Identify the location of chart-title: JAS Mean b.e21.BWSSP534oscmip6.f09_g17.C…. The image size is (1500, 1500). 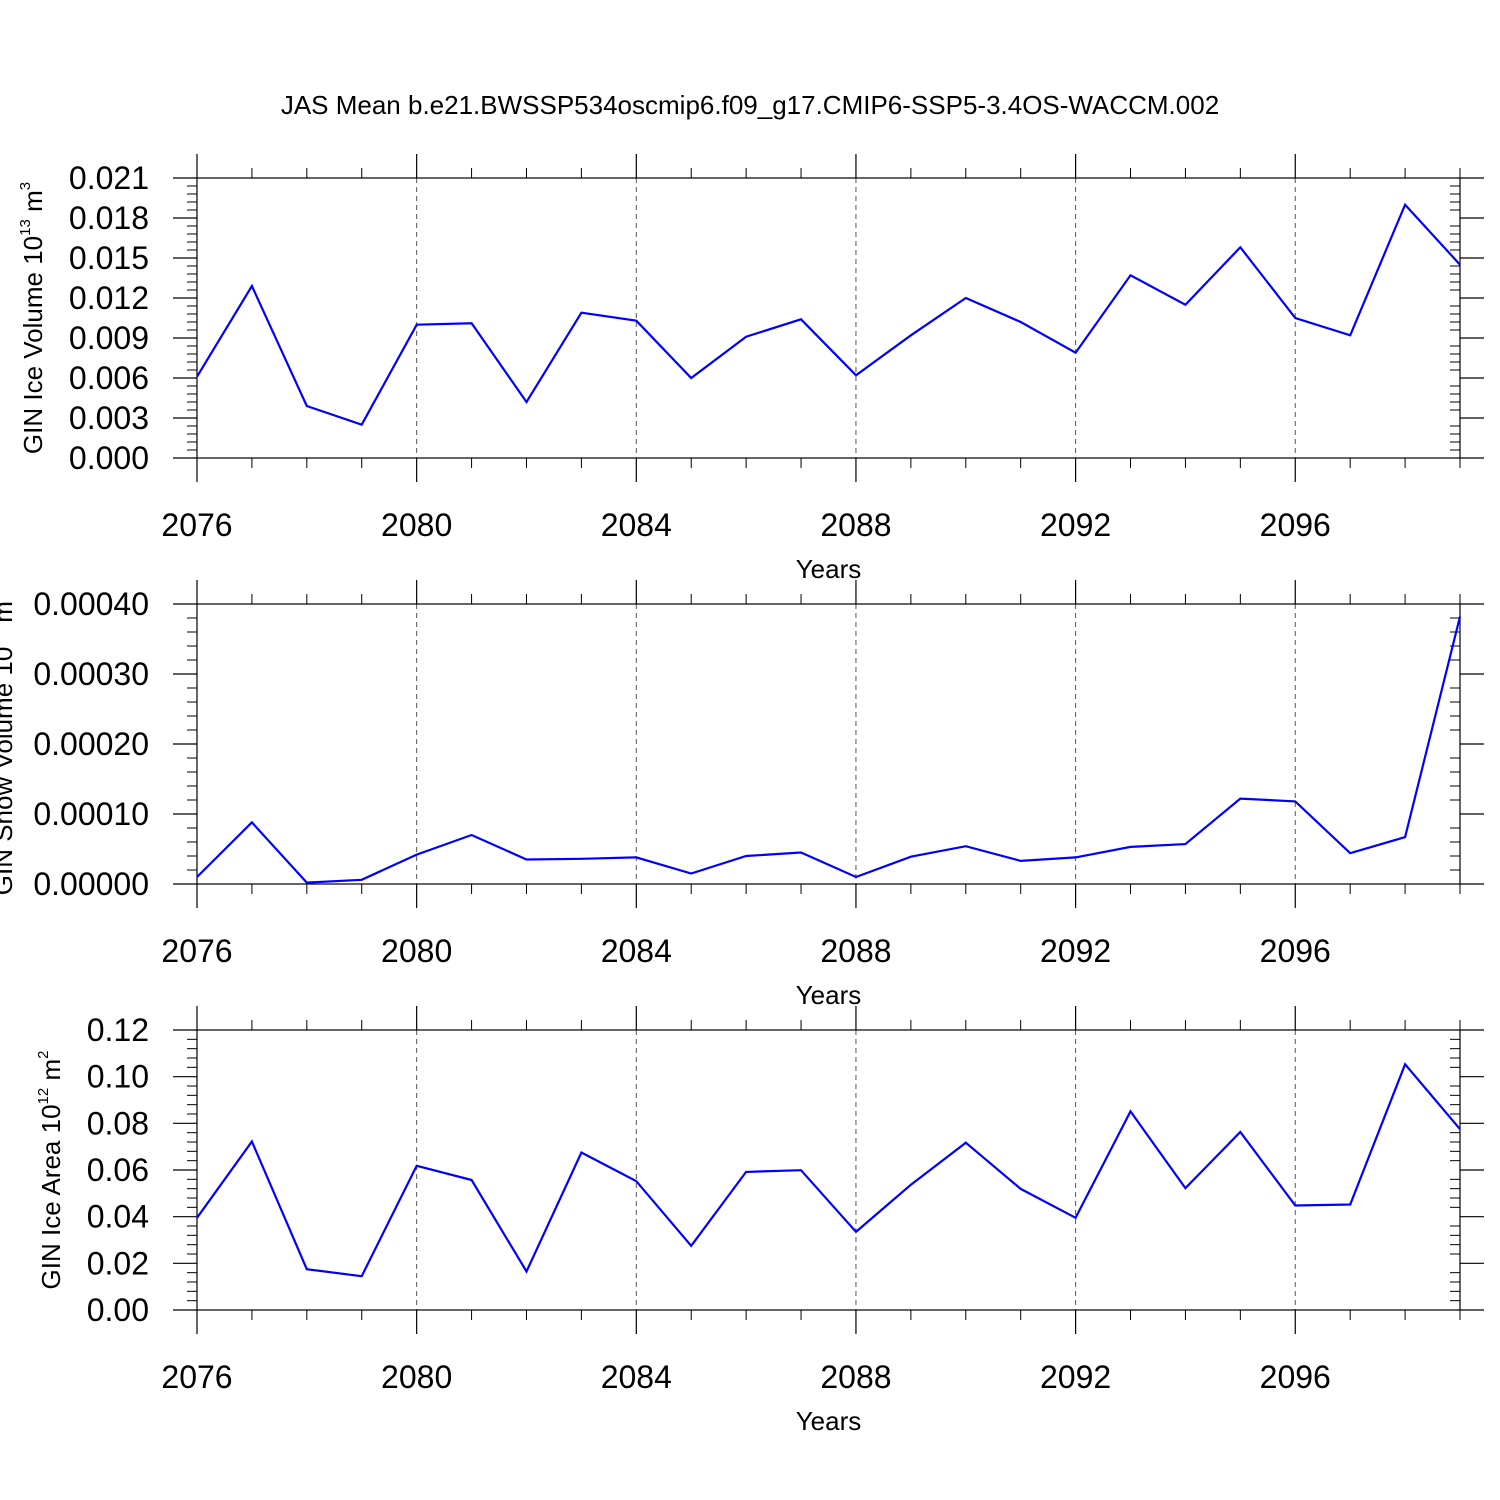
(750, 105).